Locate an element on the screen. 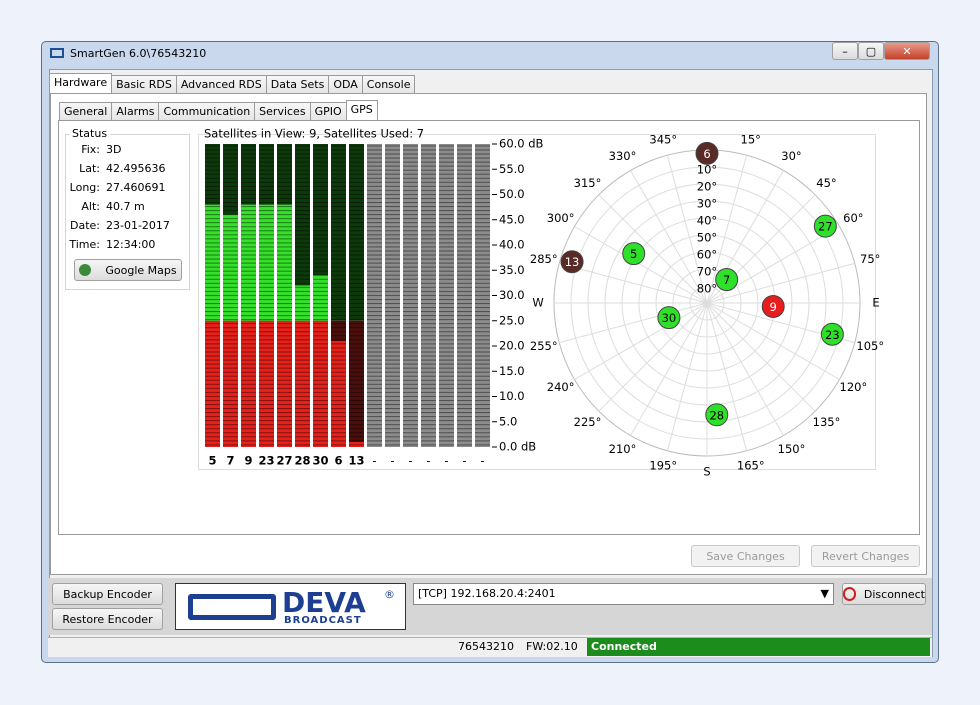  restore-encoder: Restore Encoder is located at coordinates (107, 619).